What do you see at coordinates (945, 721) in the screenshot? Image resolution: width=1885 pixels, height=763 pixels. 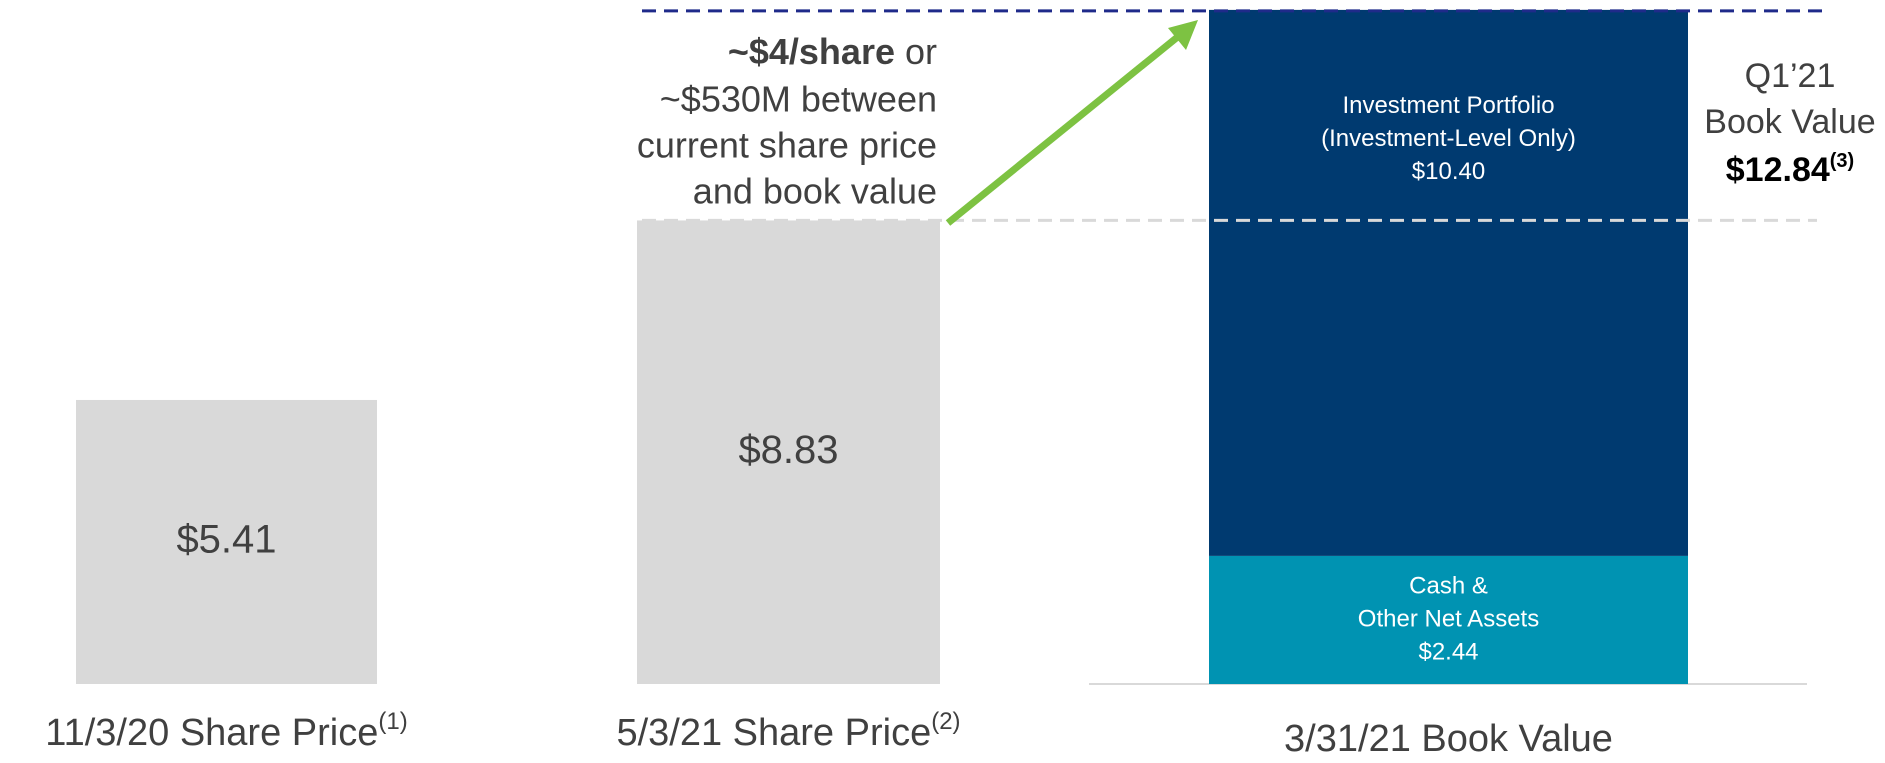 I see `footnote-ref: (2)` at bounding box center [945, 721].